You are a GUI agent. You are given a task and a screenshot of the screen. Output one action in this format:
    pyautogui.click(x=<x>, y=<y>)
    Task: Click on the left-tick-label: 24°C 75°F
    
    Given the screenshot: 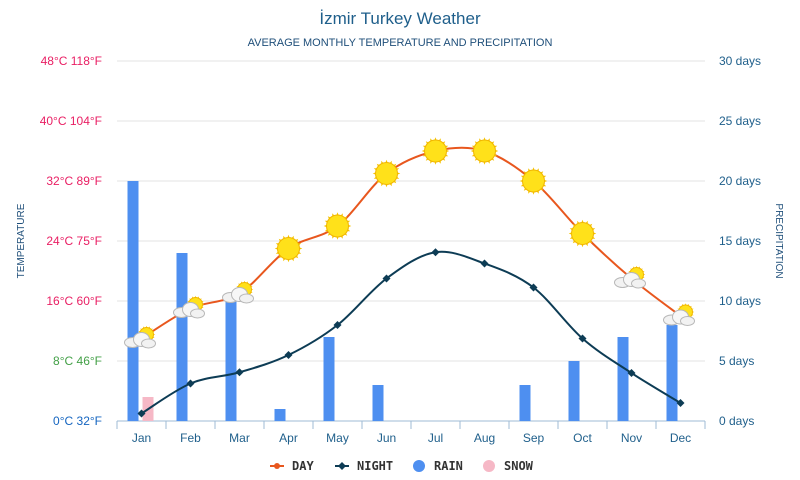 What is the action you would take?
    pyautogui.click(x=74, y=241)
    